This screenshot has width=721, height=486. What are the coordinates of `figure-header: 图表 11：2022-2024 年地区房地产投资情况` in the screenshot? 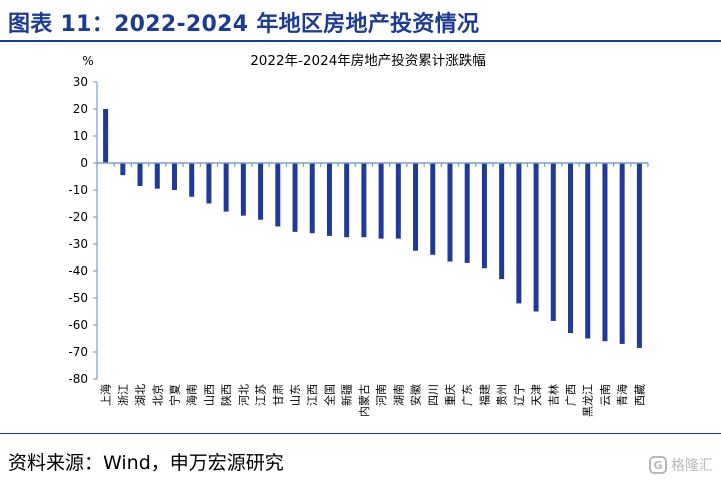 It's located at (360, 21).